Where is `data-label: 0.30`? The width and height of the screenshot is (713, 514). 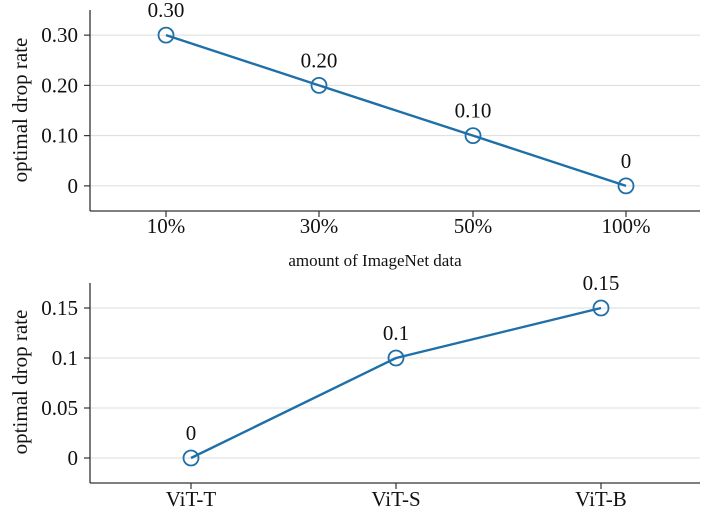
data-label: 0.30 is located at coordinates (166, 11).